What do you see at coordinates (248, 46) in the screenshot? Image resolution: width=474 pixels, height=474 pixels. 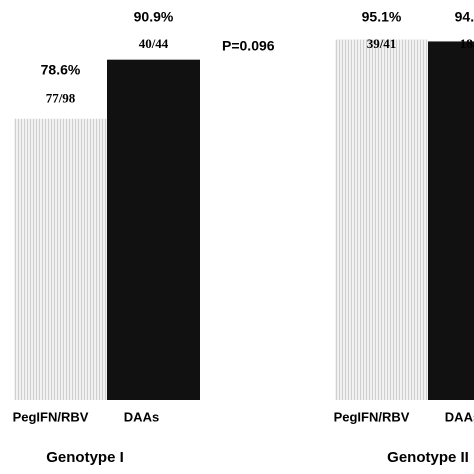 I see `p-value: P=0.096` at bounding box center [248, 46].